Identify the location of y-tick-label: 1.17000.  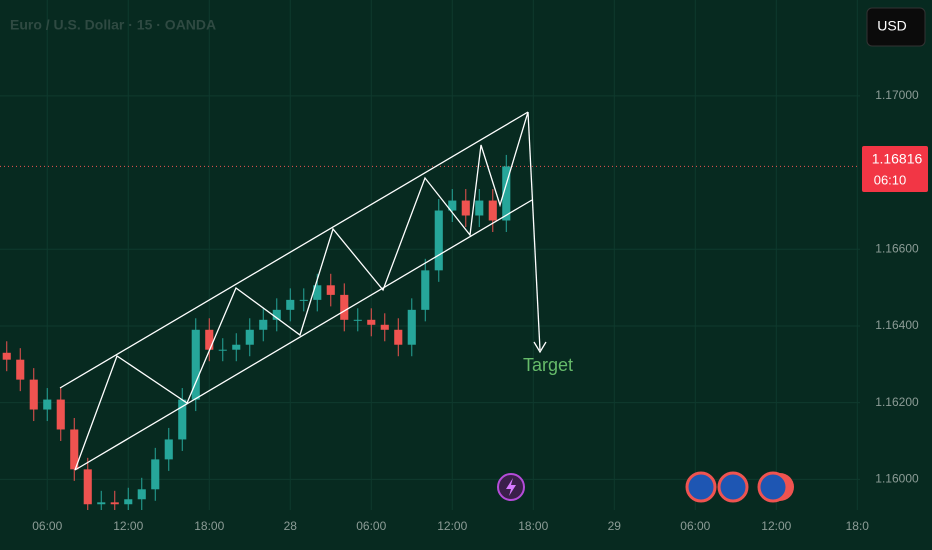
(897, 95).